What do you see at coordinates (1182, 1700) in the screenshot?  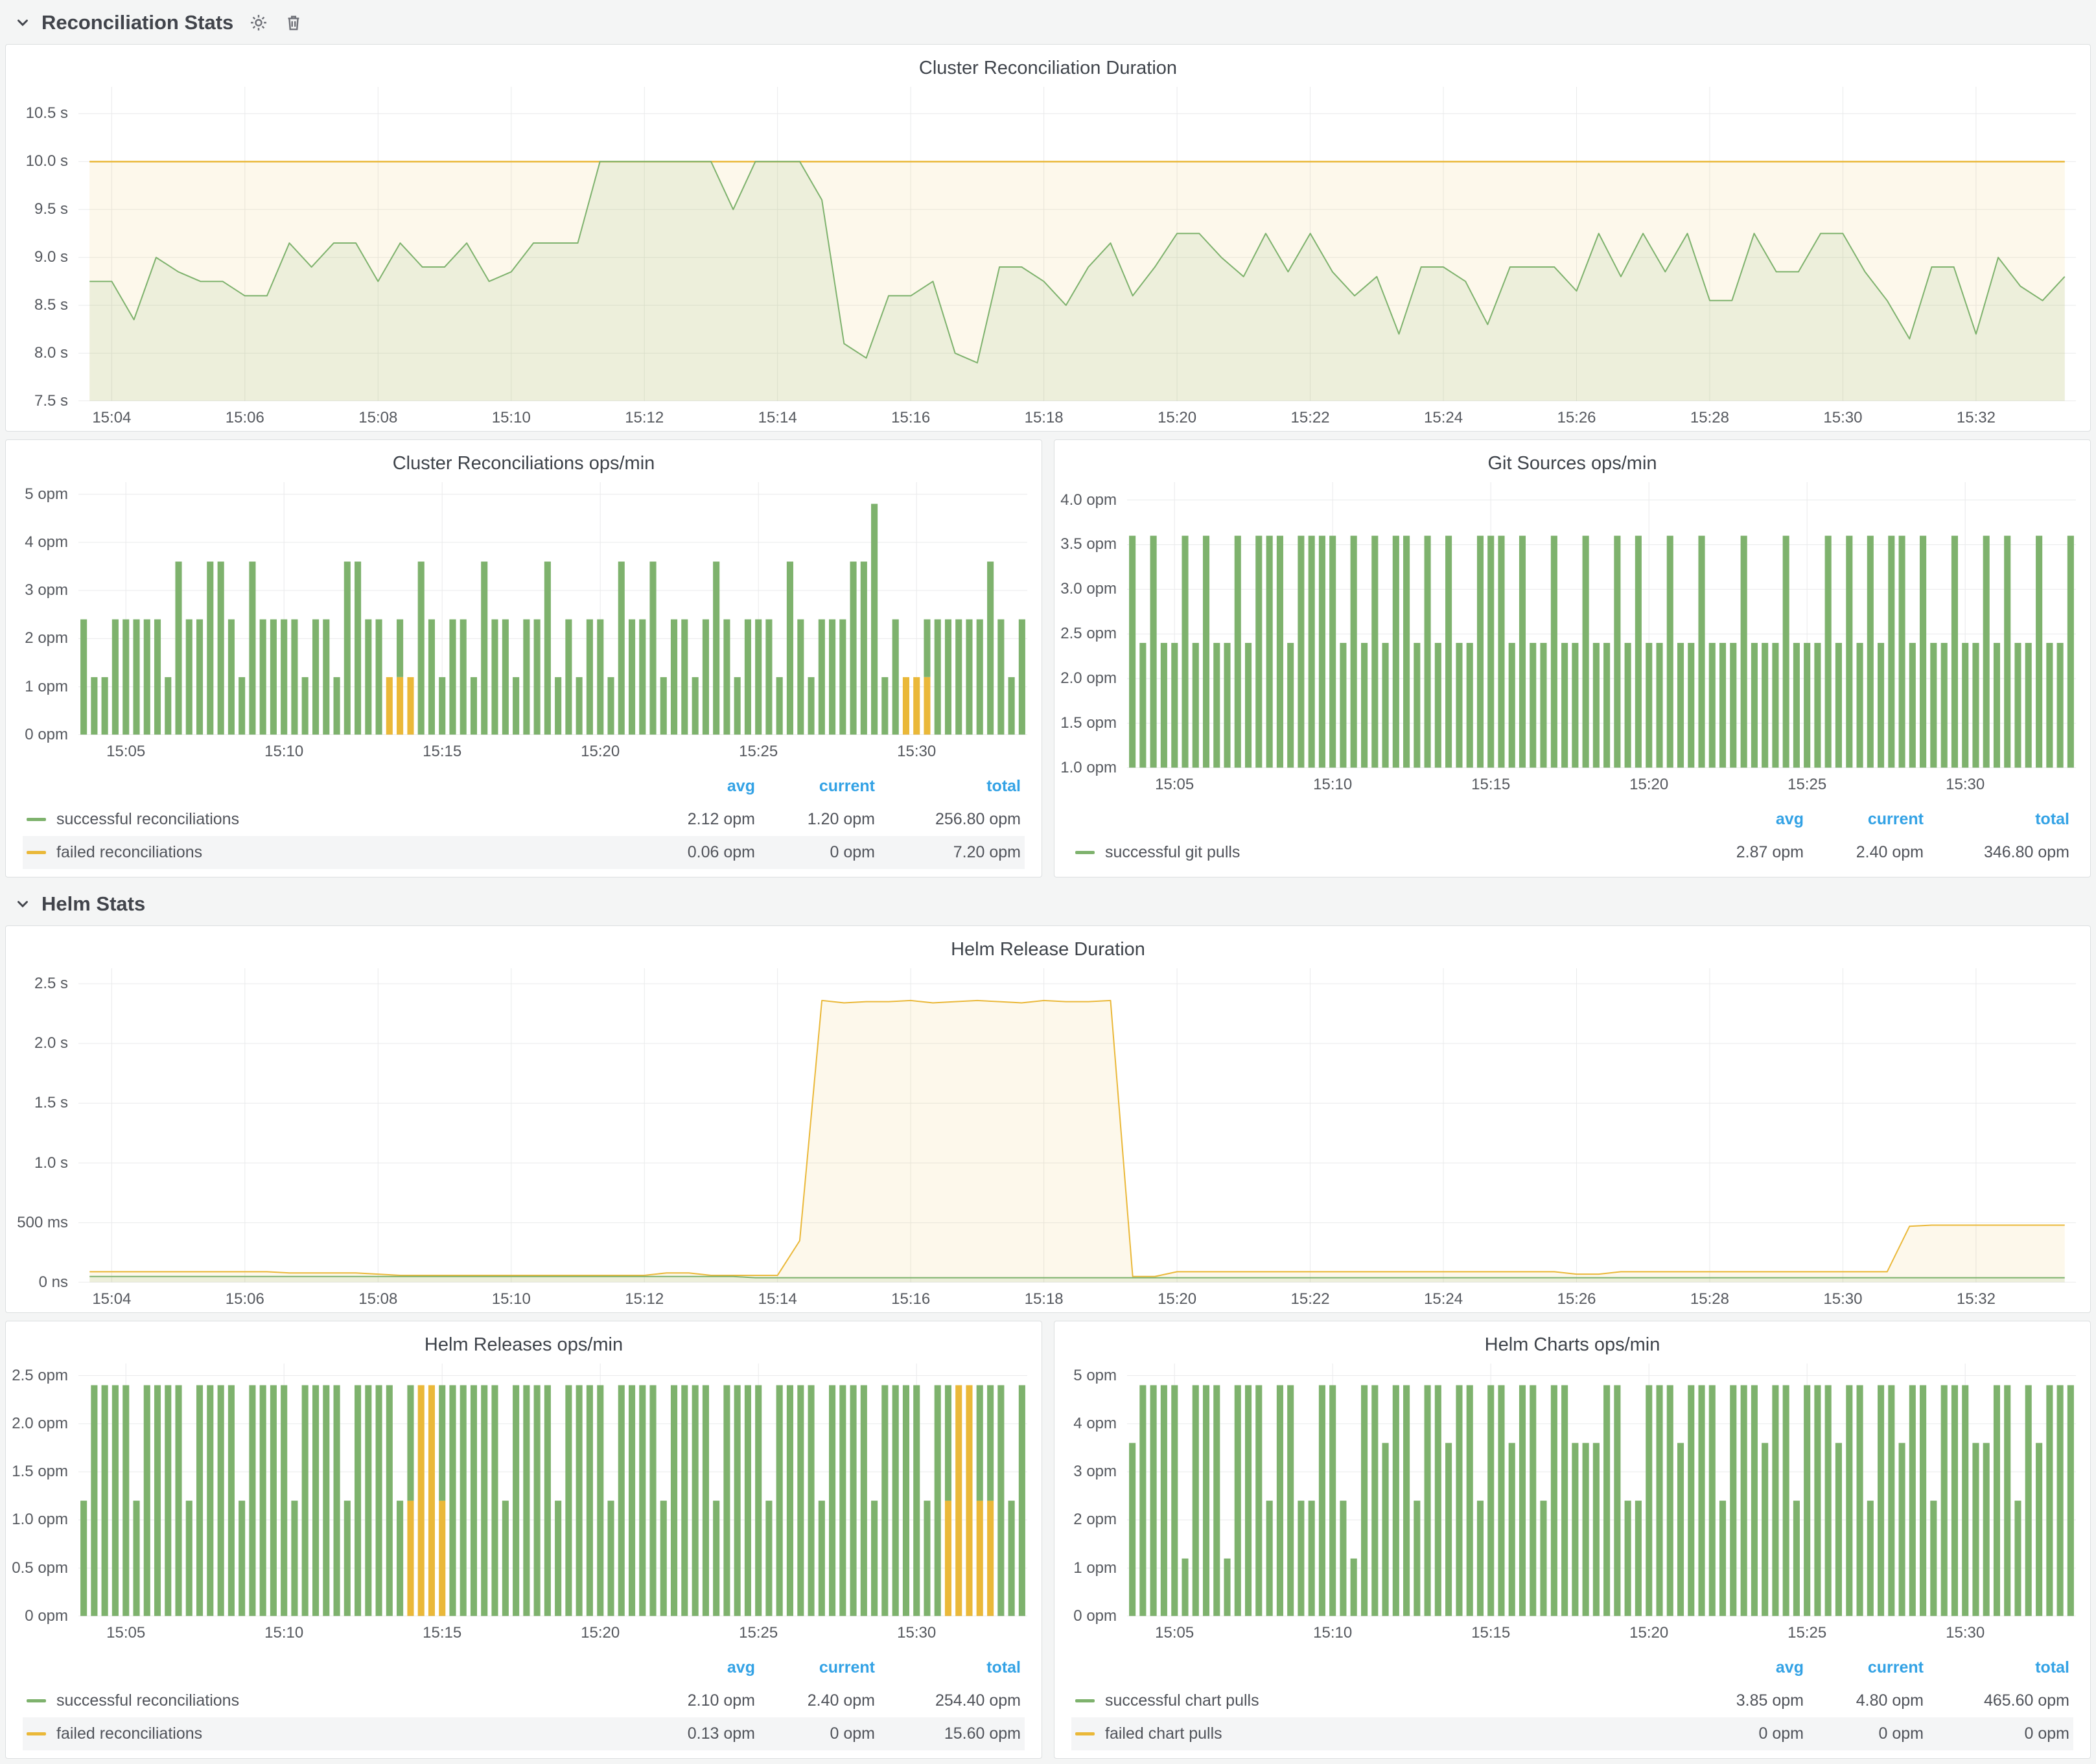 I see `series-label: successful chart pulls` at bounding box center [1182, 1700].